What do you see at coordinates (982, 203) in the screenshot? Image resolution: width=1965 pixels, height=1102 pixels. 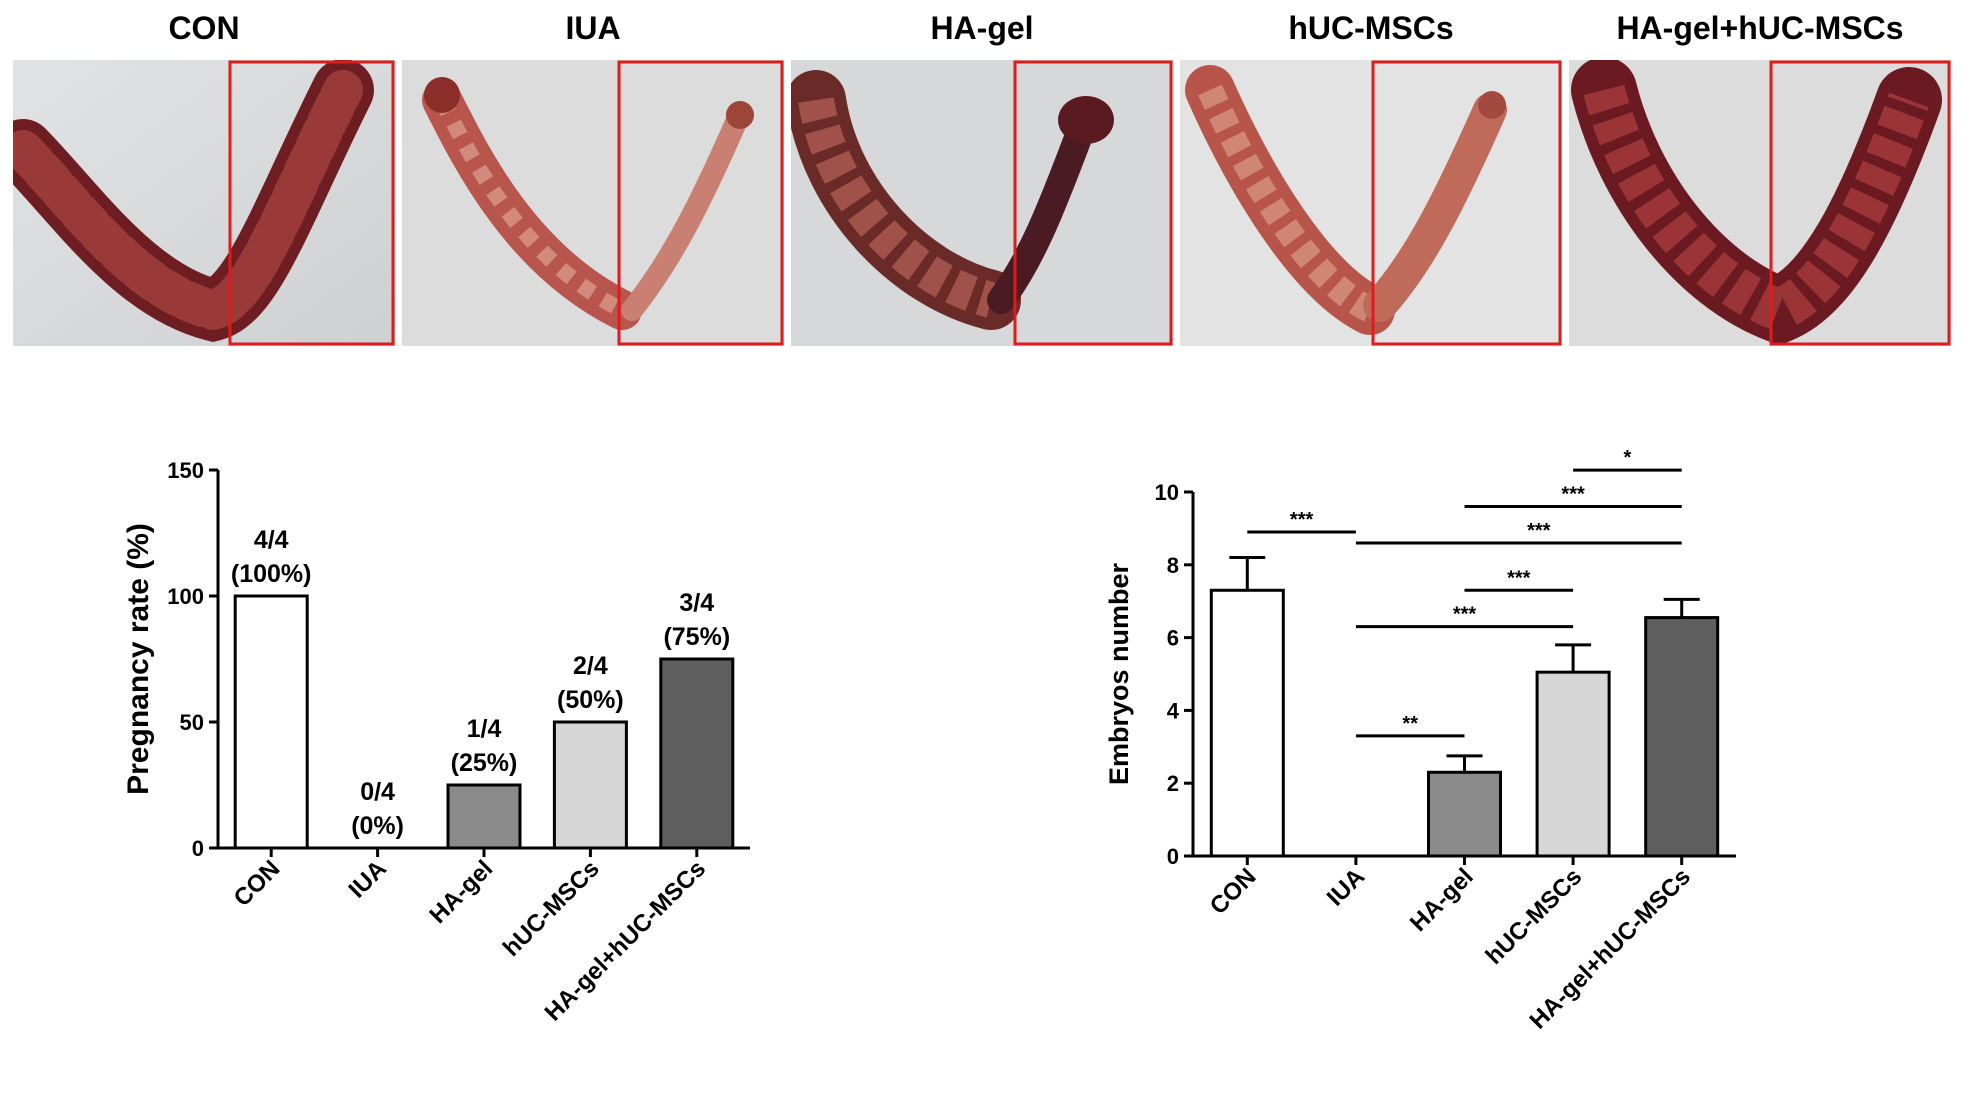 I see `uterus-photo-hagel` at bounding box center [982, 203].